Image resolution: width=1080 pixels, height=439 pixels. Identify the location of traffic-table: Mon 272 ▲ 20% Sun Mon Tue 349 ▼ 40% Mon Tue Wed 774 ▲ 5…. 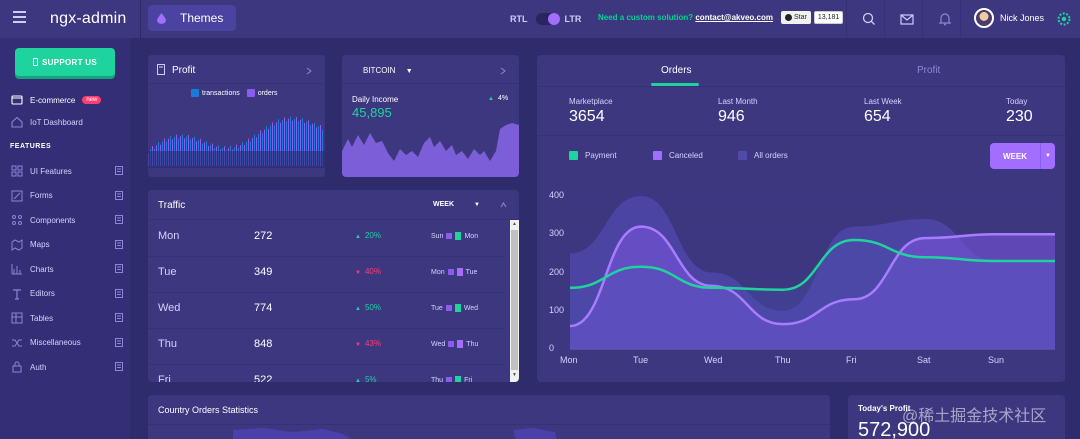
(328, 301).